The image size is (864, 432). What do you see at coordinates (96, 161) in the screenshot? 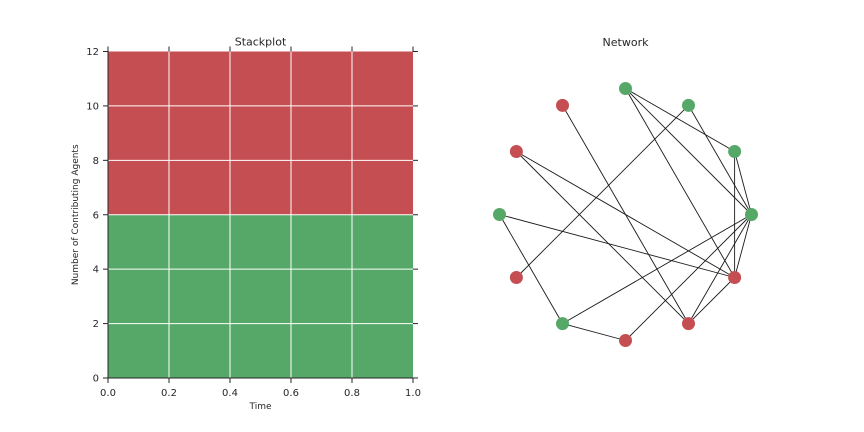
I see `y-tick-label: 8` at bounding box center [96, 161].